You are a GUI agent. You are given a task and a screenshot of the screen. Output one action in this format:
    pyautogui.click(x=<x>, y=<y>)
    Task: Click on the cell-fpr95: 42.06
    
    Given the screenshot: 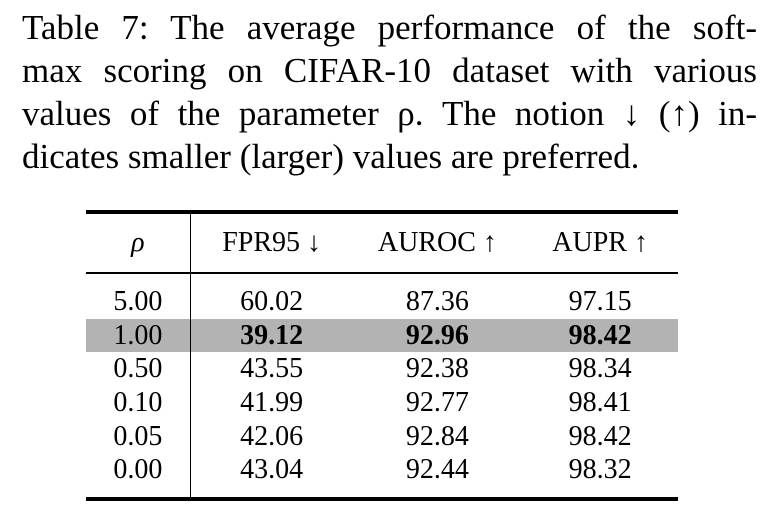 What is the action you would take?
    pyautogui.click(x=272, y=436)
    